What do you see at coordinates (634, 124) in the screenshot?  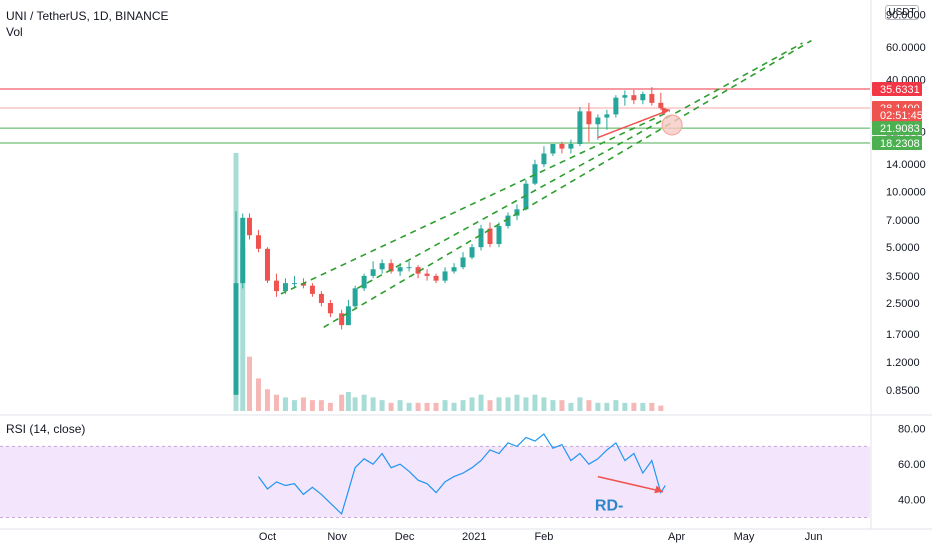 I see `divergence-arrow-price` at bounding box center [634, 124].